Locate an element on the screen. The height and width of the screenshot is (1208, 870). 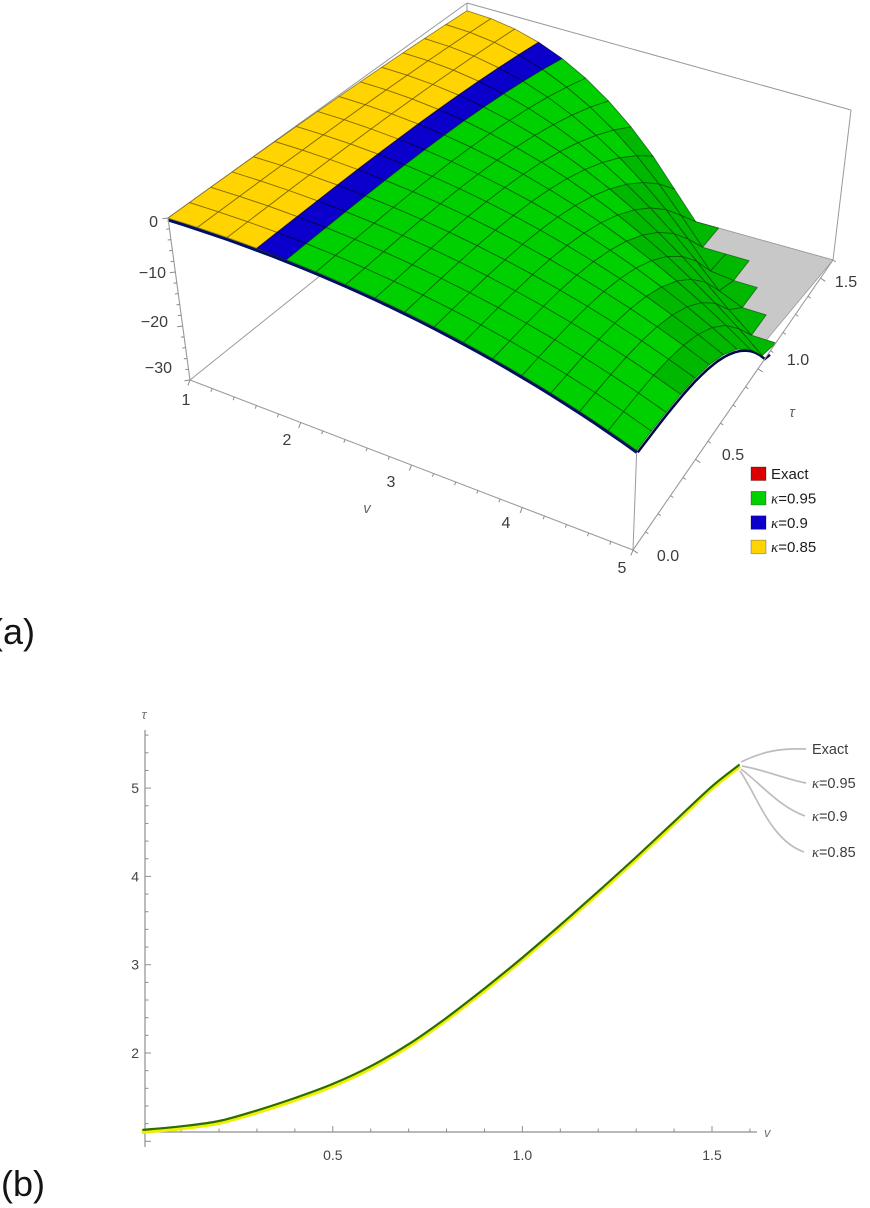
y-tick-label: 2 is located at coordinates (135, 1053).